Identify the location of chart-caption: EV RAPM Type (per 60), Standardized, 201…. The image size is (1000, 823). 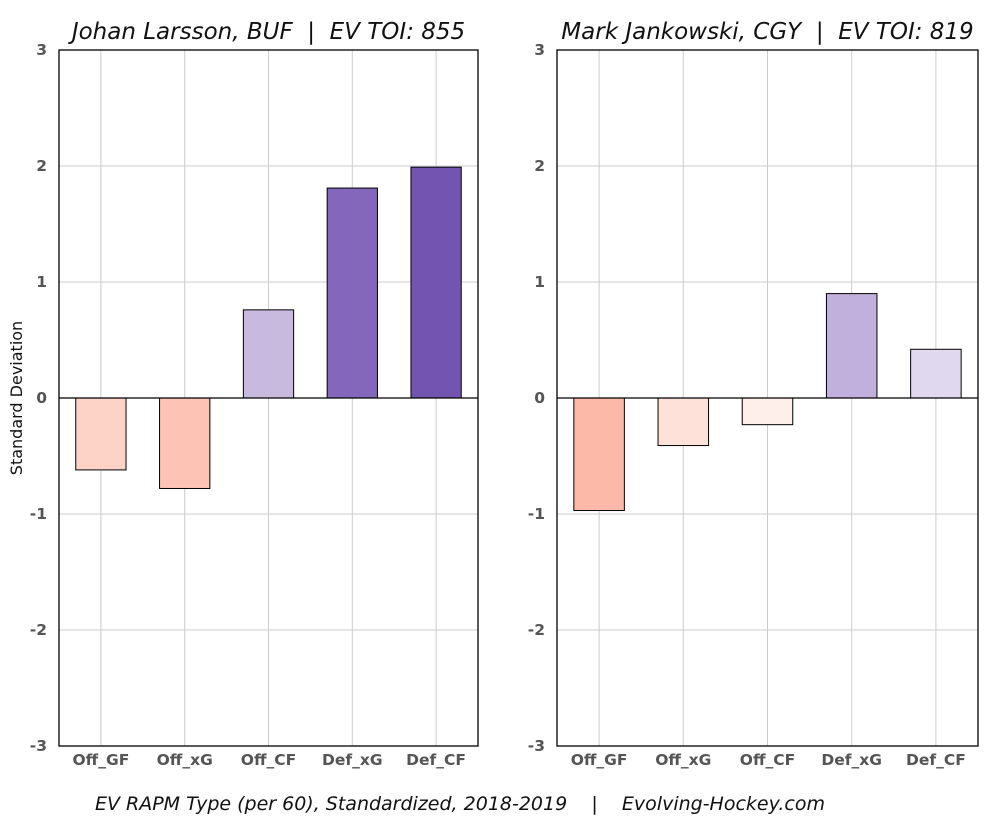
(460, 804).